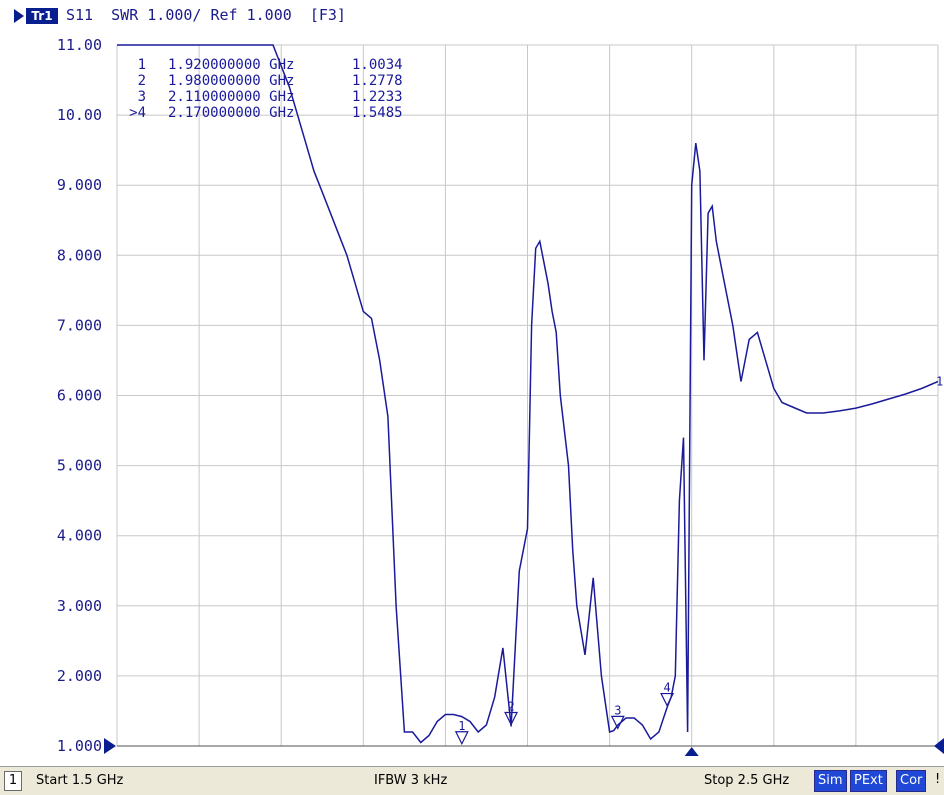 The width and height of the screenshot is (944, 795). Describe the element at coordinates (472, 15) in the screenshot. I see `trace-header: Tr1 S11 SWR 1.000/ Ref 1.000 [F3]` at that location.